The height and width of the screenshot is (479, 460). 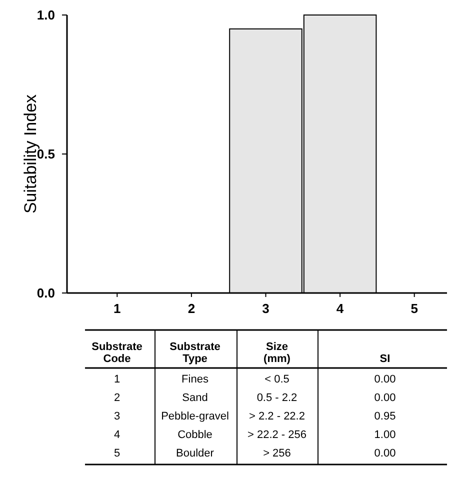 I want to click on text: Cobble, so click(x=195, y=435).